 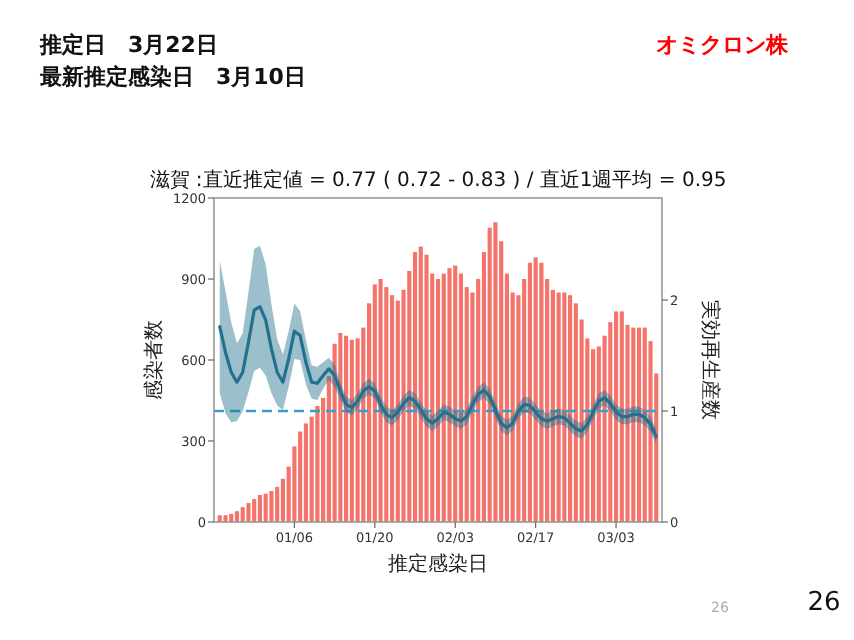 I want to click on text: 最新推定感染日 3月10日, so click(x=172, y=77).